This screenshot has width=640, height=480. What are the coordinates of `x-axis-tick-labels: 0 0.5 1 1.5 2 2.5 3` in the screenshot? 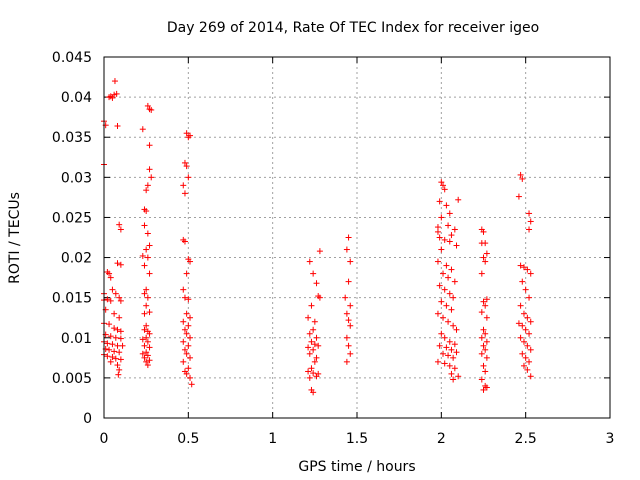 It's located at (357, 439).